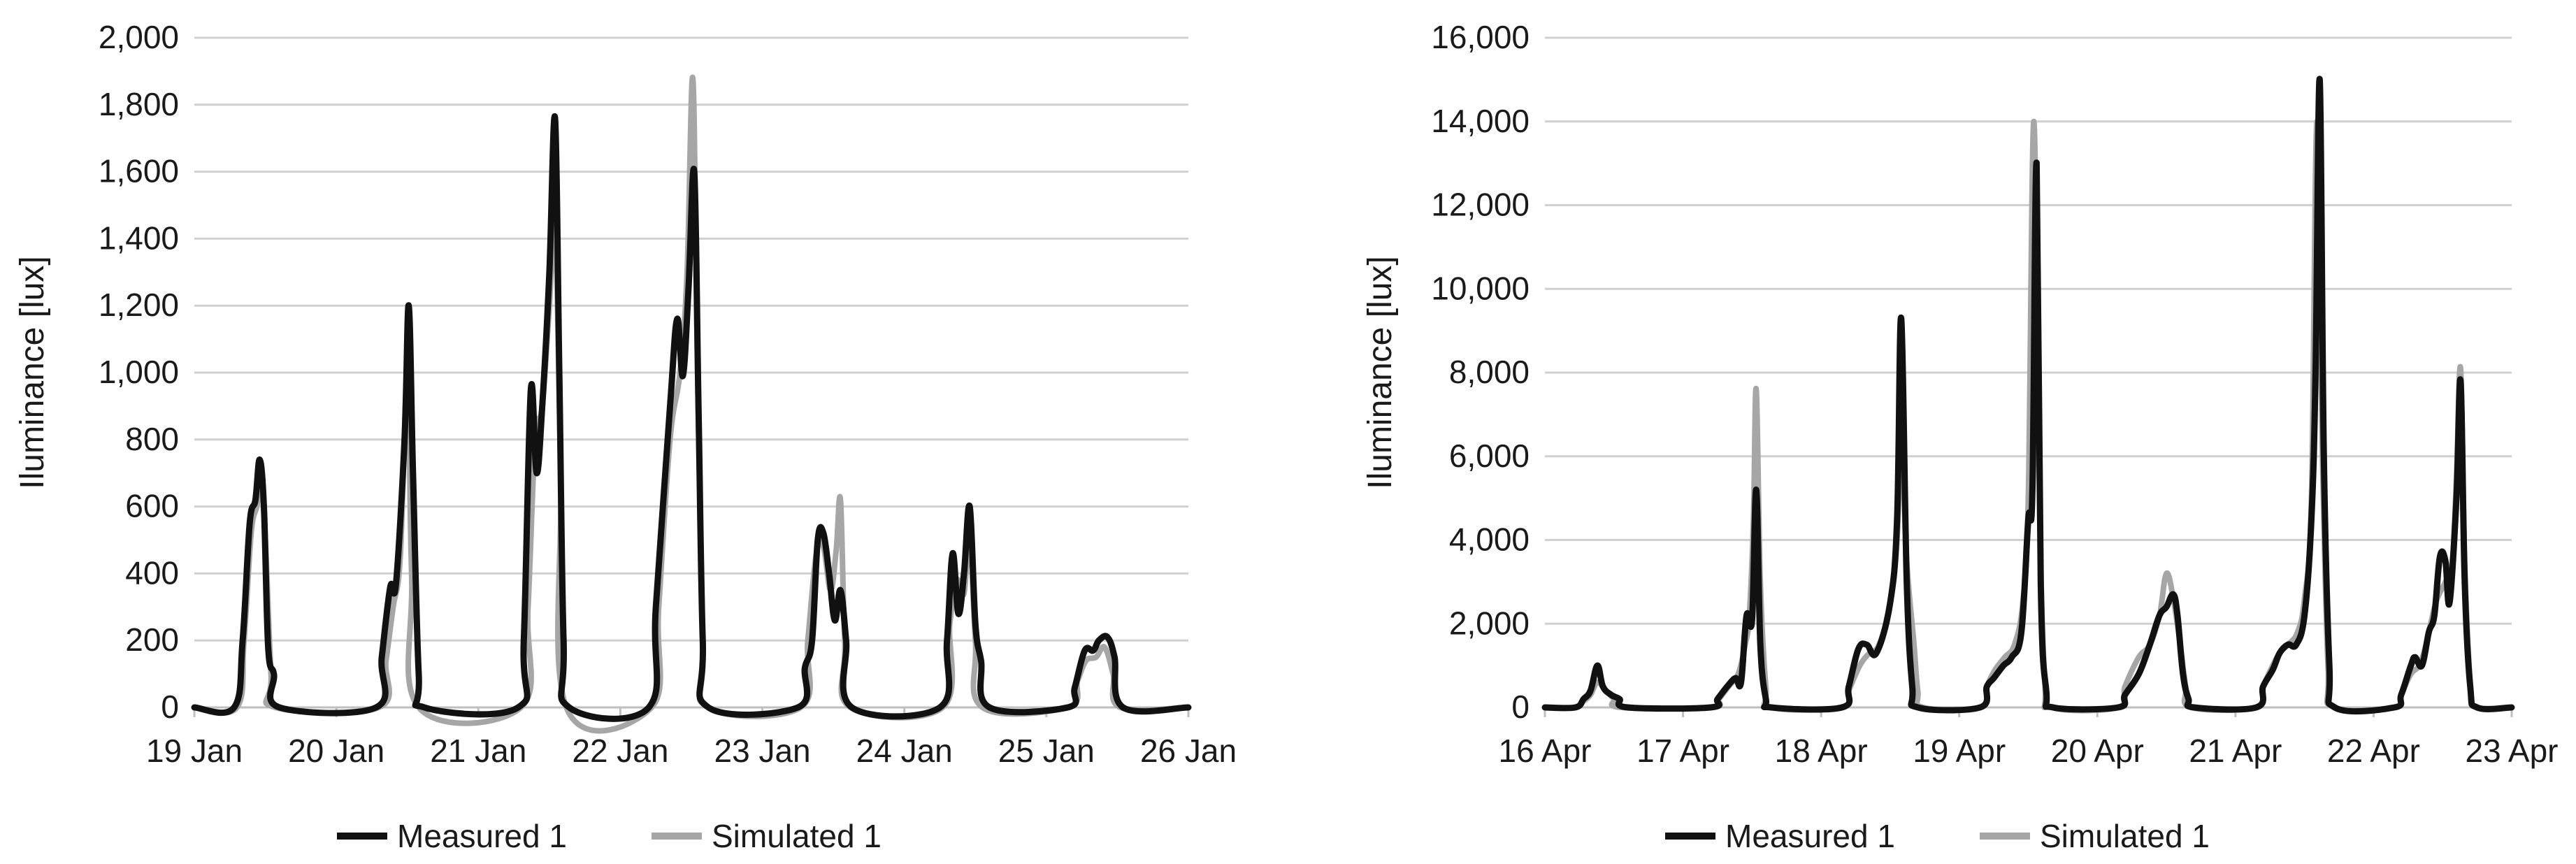  I want to click on y-tick-label: 600, so click(152, 506).